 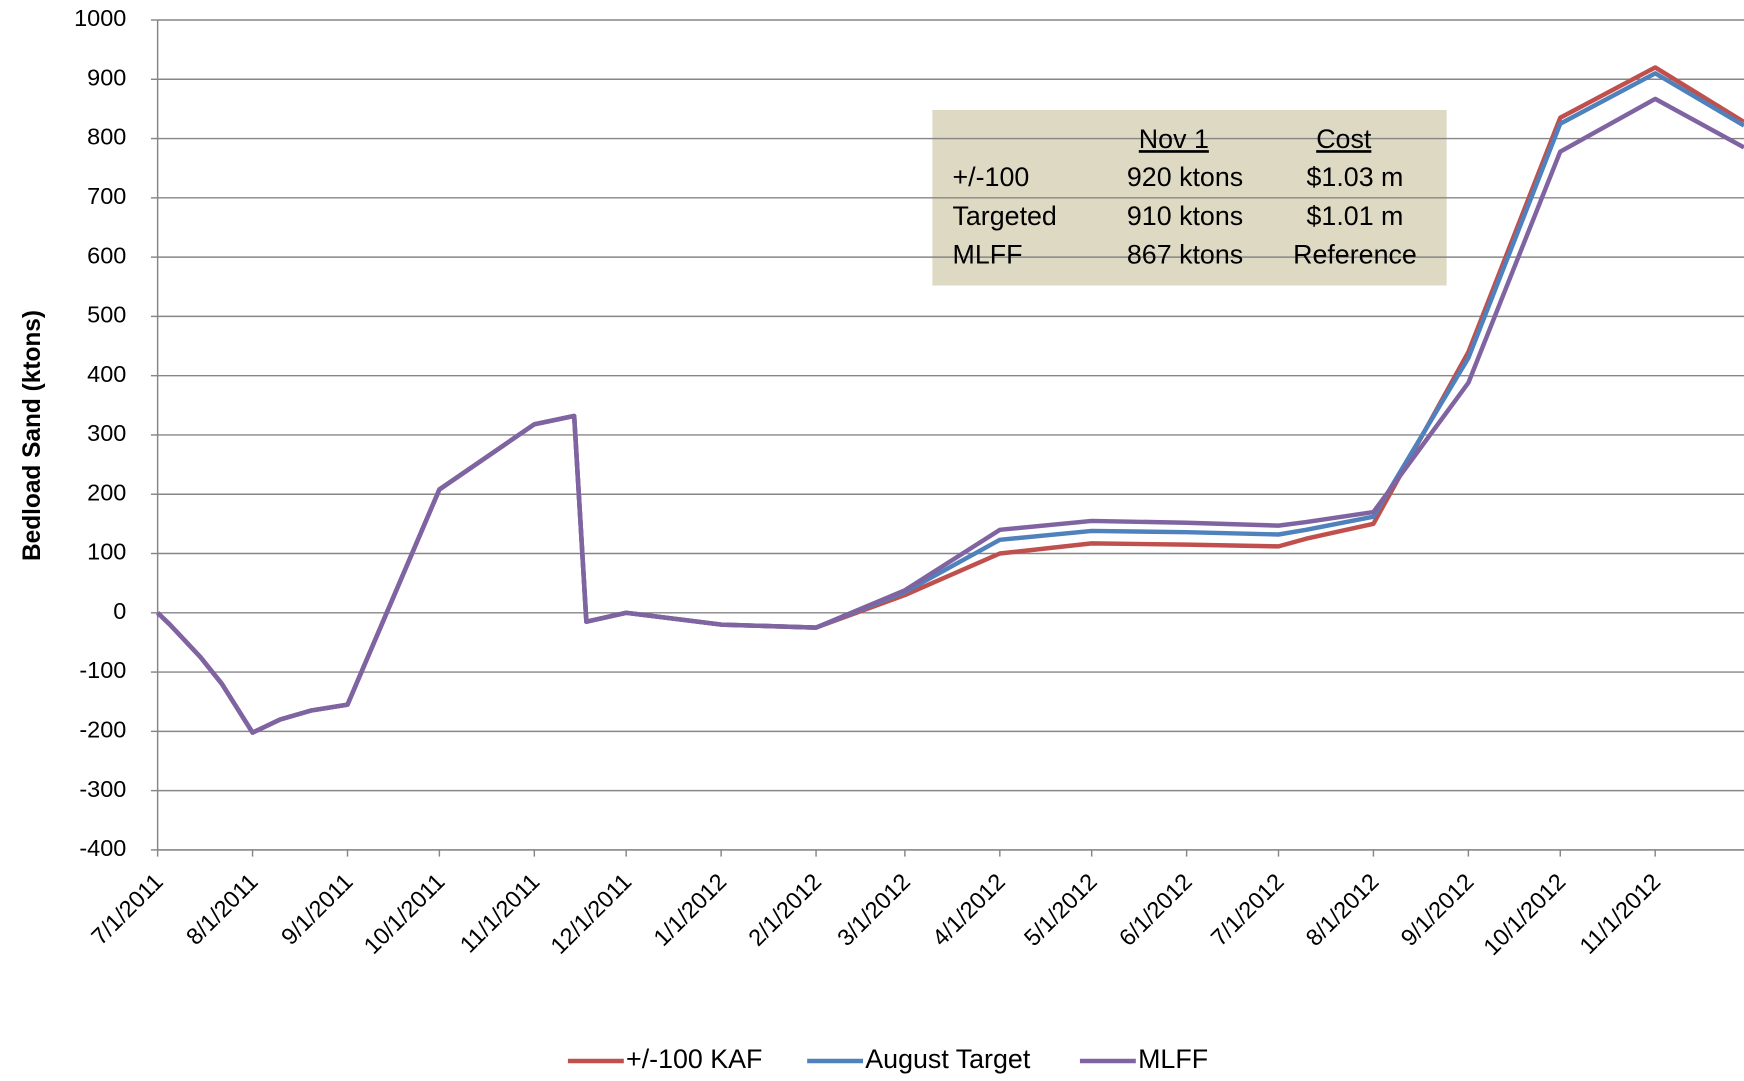 I want to click on x-tick-label: 8/1/2012, so click(x=1342, y=909).